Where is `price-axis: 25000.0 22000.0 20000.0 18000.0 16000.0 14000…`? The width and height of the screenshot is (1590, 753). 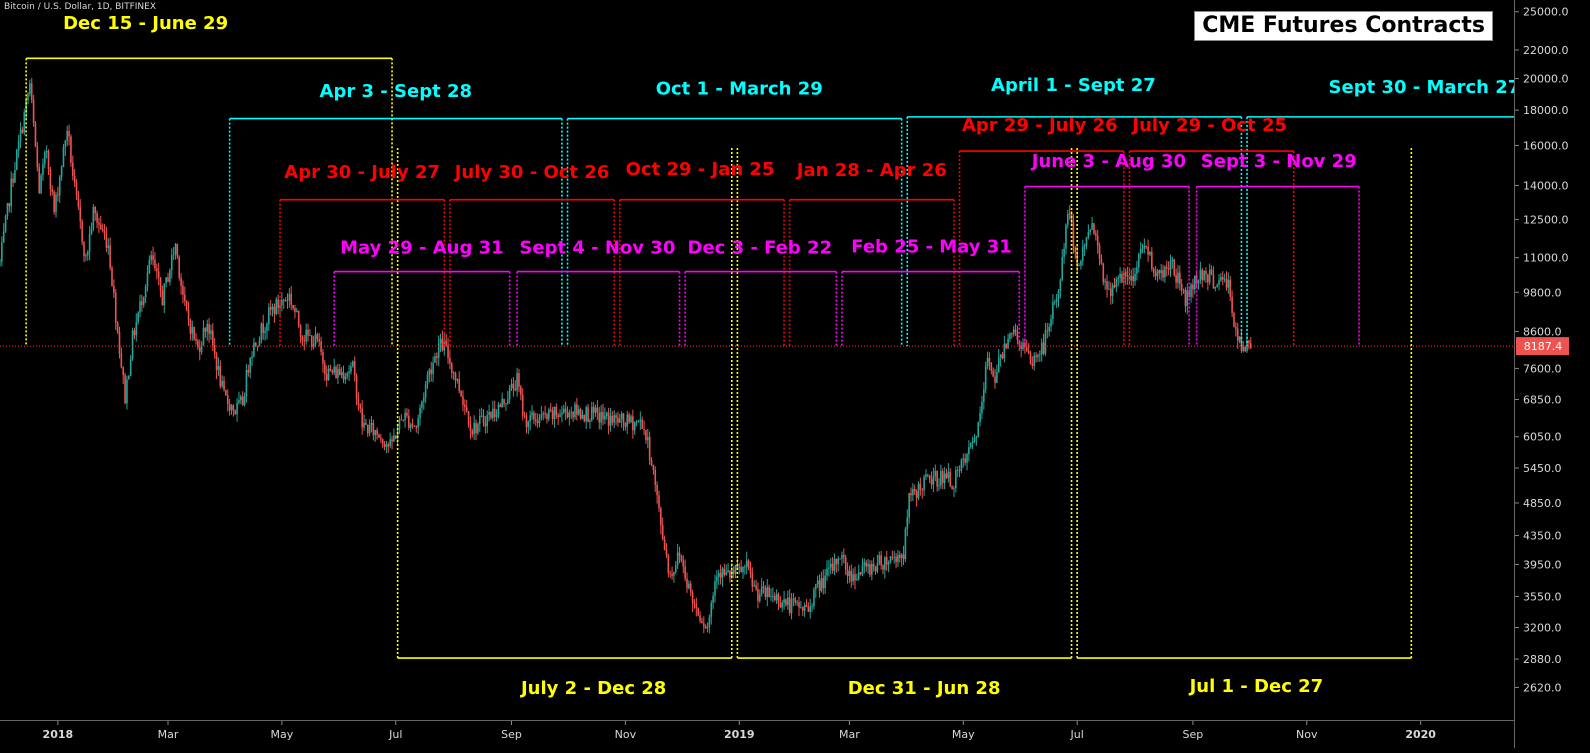
price-axis: 25000.0 22000.0 20000.0 18000.0 16000.0 14000… is located at coordinates (1552, 374).